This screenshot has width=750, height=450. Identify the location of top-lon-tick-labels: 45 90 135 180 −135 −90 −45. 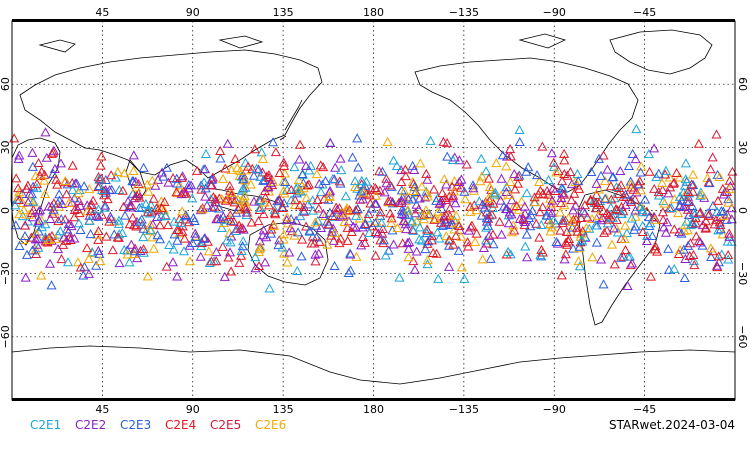
(375, 12).